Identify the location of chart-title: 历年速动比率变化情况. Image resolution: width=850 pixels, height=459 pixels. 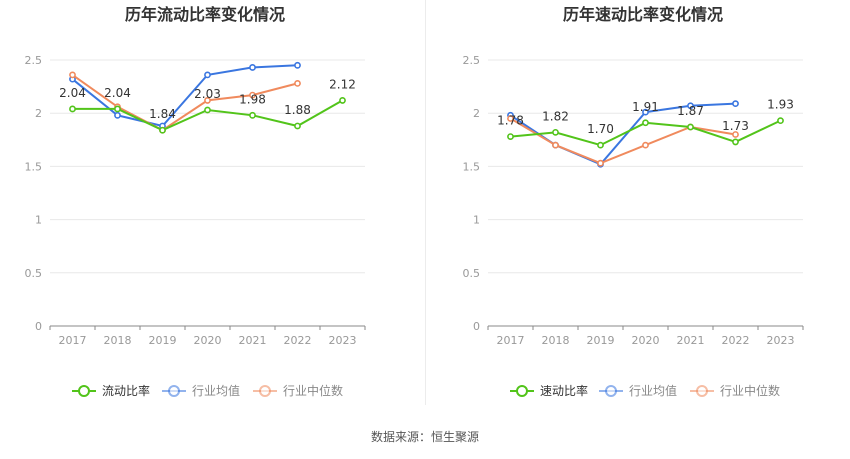
(643, 14).